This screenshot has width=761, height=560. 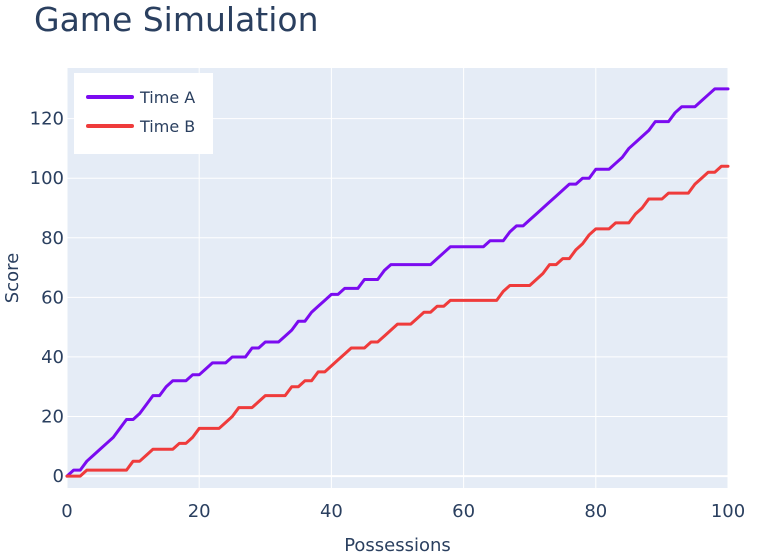 I want to click on y-tick-label: 40, so click(x=52, y=357).